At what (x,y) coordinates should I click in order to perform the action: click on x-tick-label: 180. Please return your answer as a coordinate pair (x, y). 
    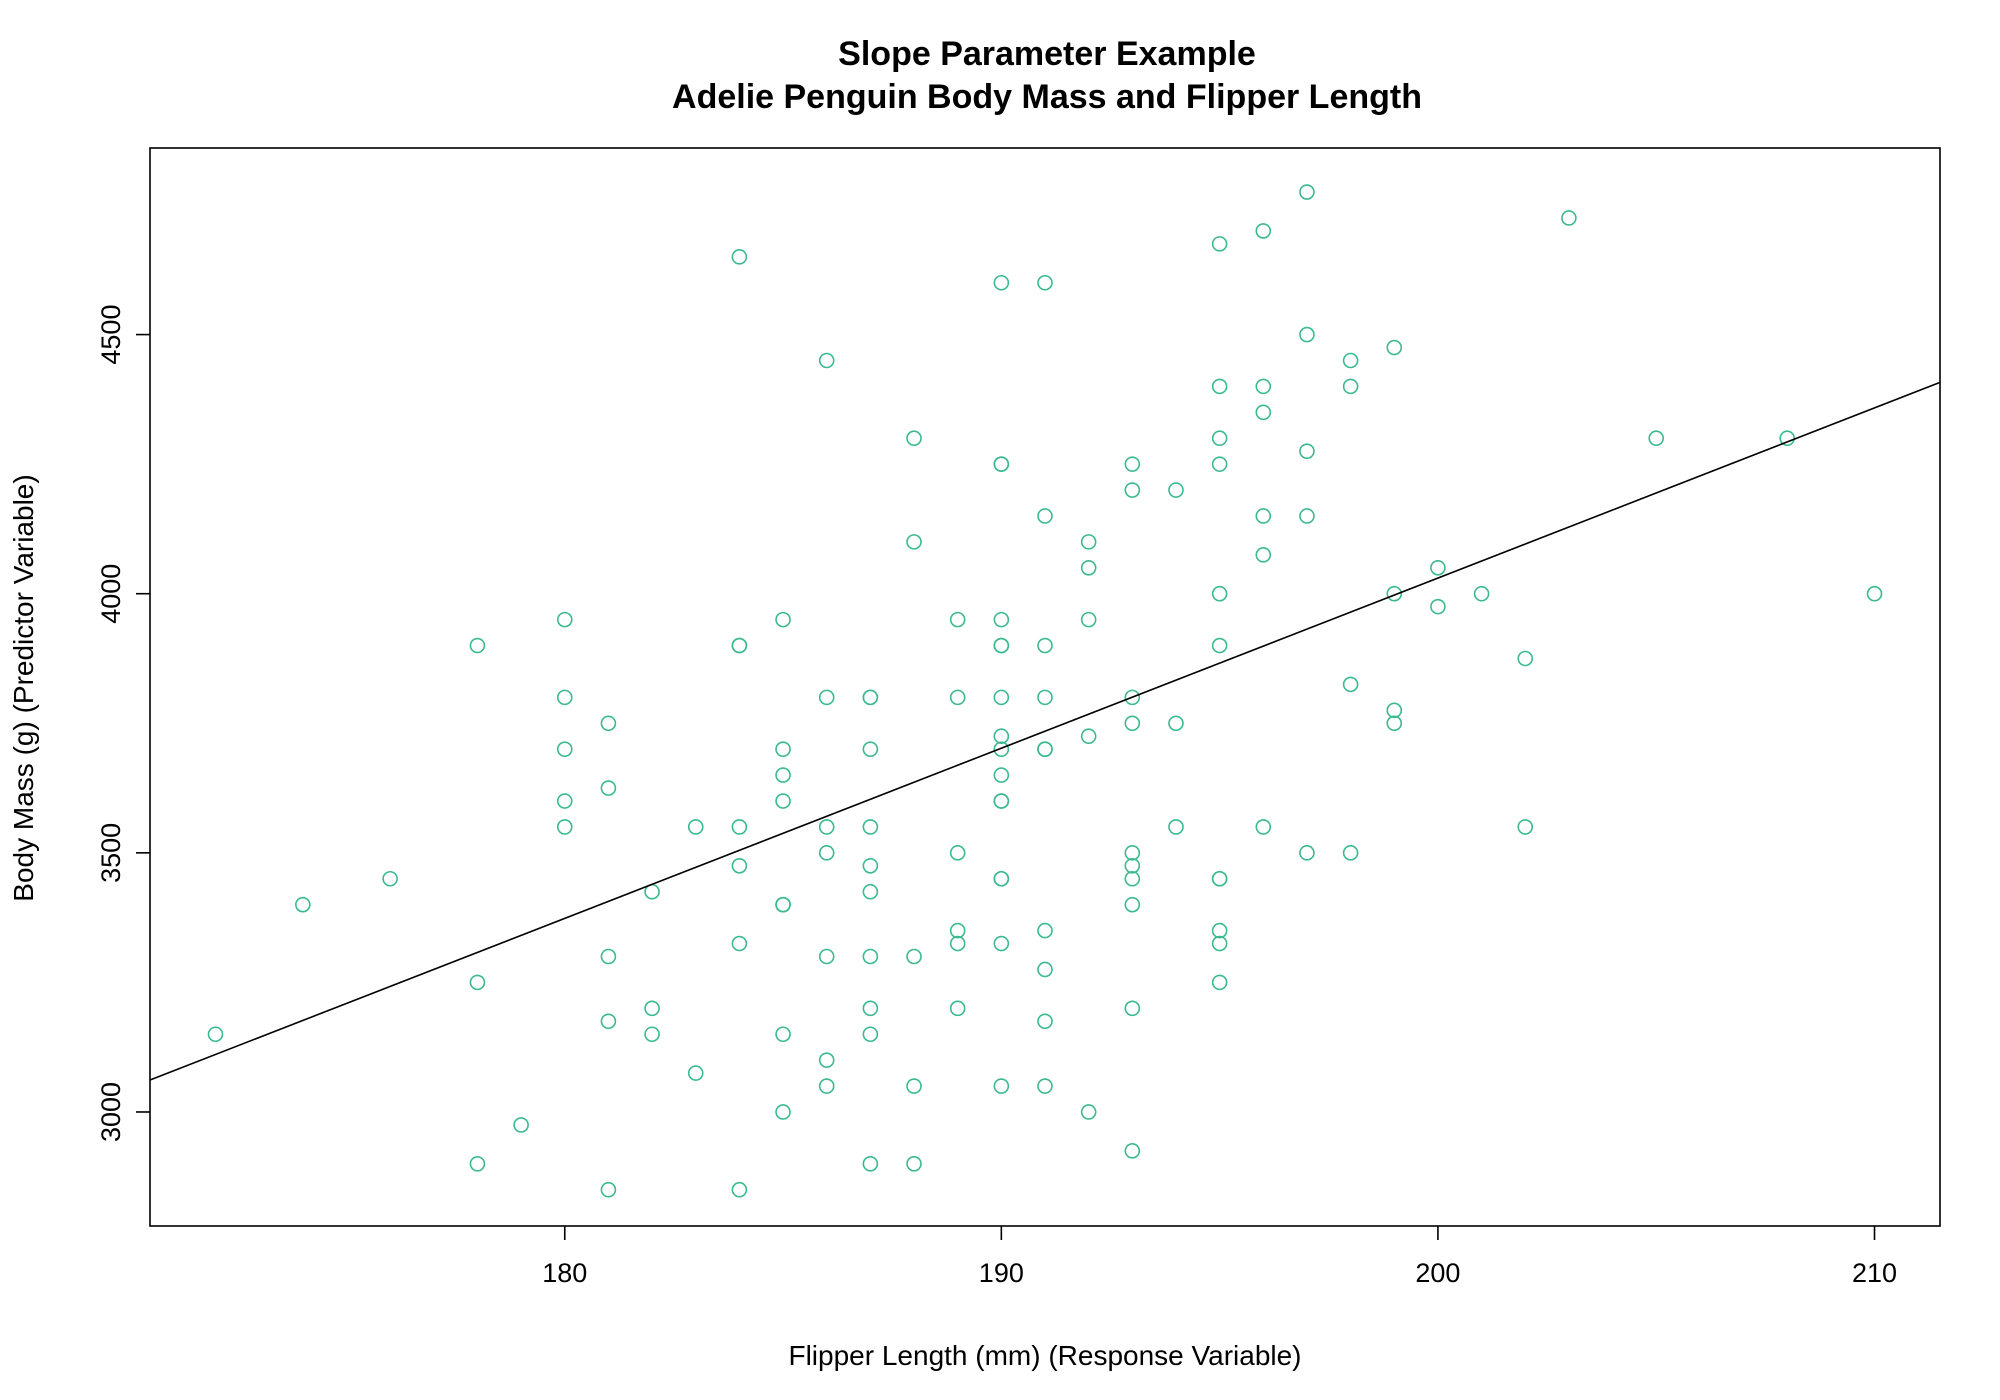
    Looking at the image, I should click on (564, 1273).